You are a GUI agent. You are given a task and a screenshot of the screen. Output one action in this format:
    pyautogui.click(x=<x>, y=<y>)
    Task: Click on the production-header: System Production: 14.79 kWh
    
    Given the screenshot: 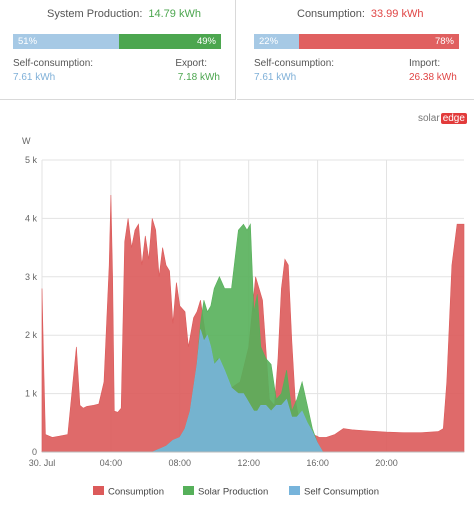 What is the action you would take?
    pyautogui.click(x=124, y=14)
    